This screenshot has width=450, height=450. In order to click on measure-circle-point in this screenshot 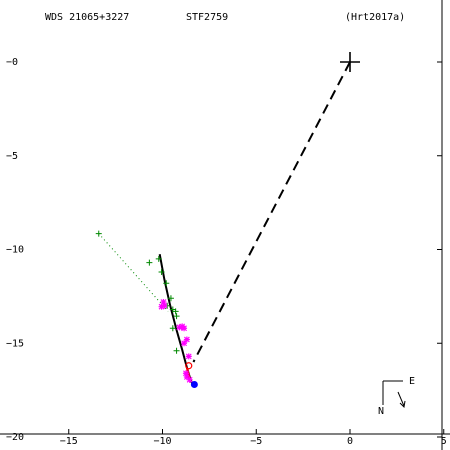, I will do `click(189, 366)`.